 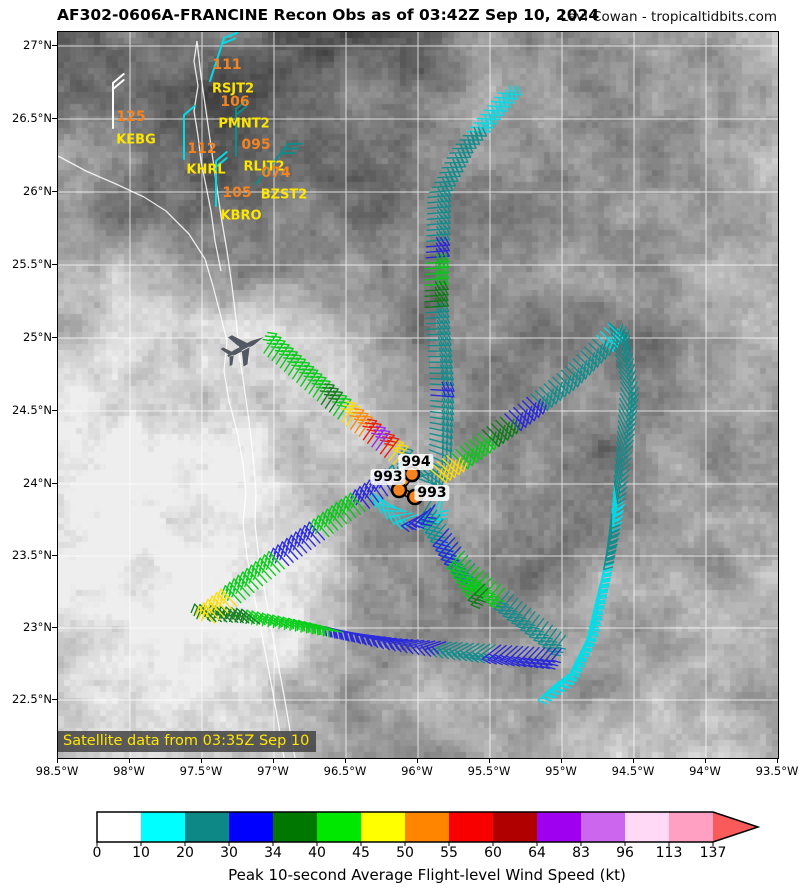 I want to click on colorbar-tick-label: 45, so click(x=361, y=853).